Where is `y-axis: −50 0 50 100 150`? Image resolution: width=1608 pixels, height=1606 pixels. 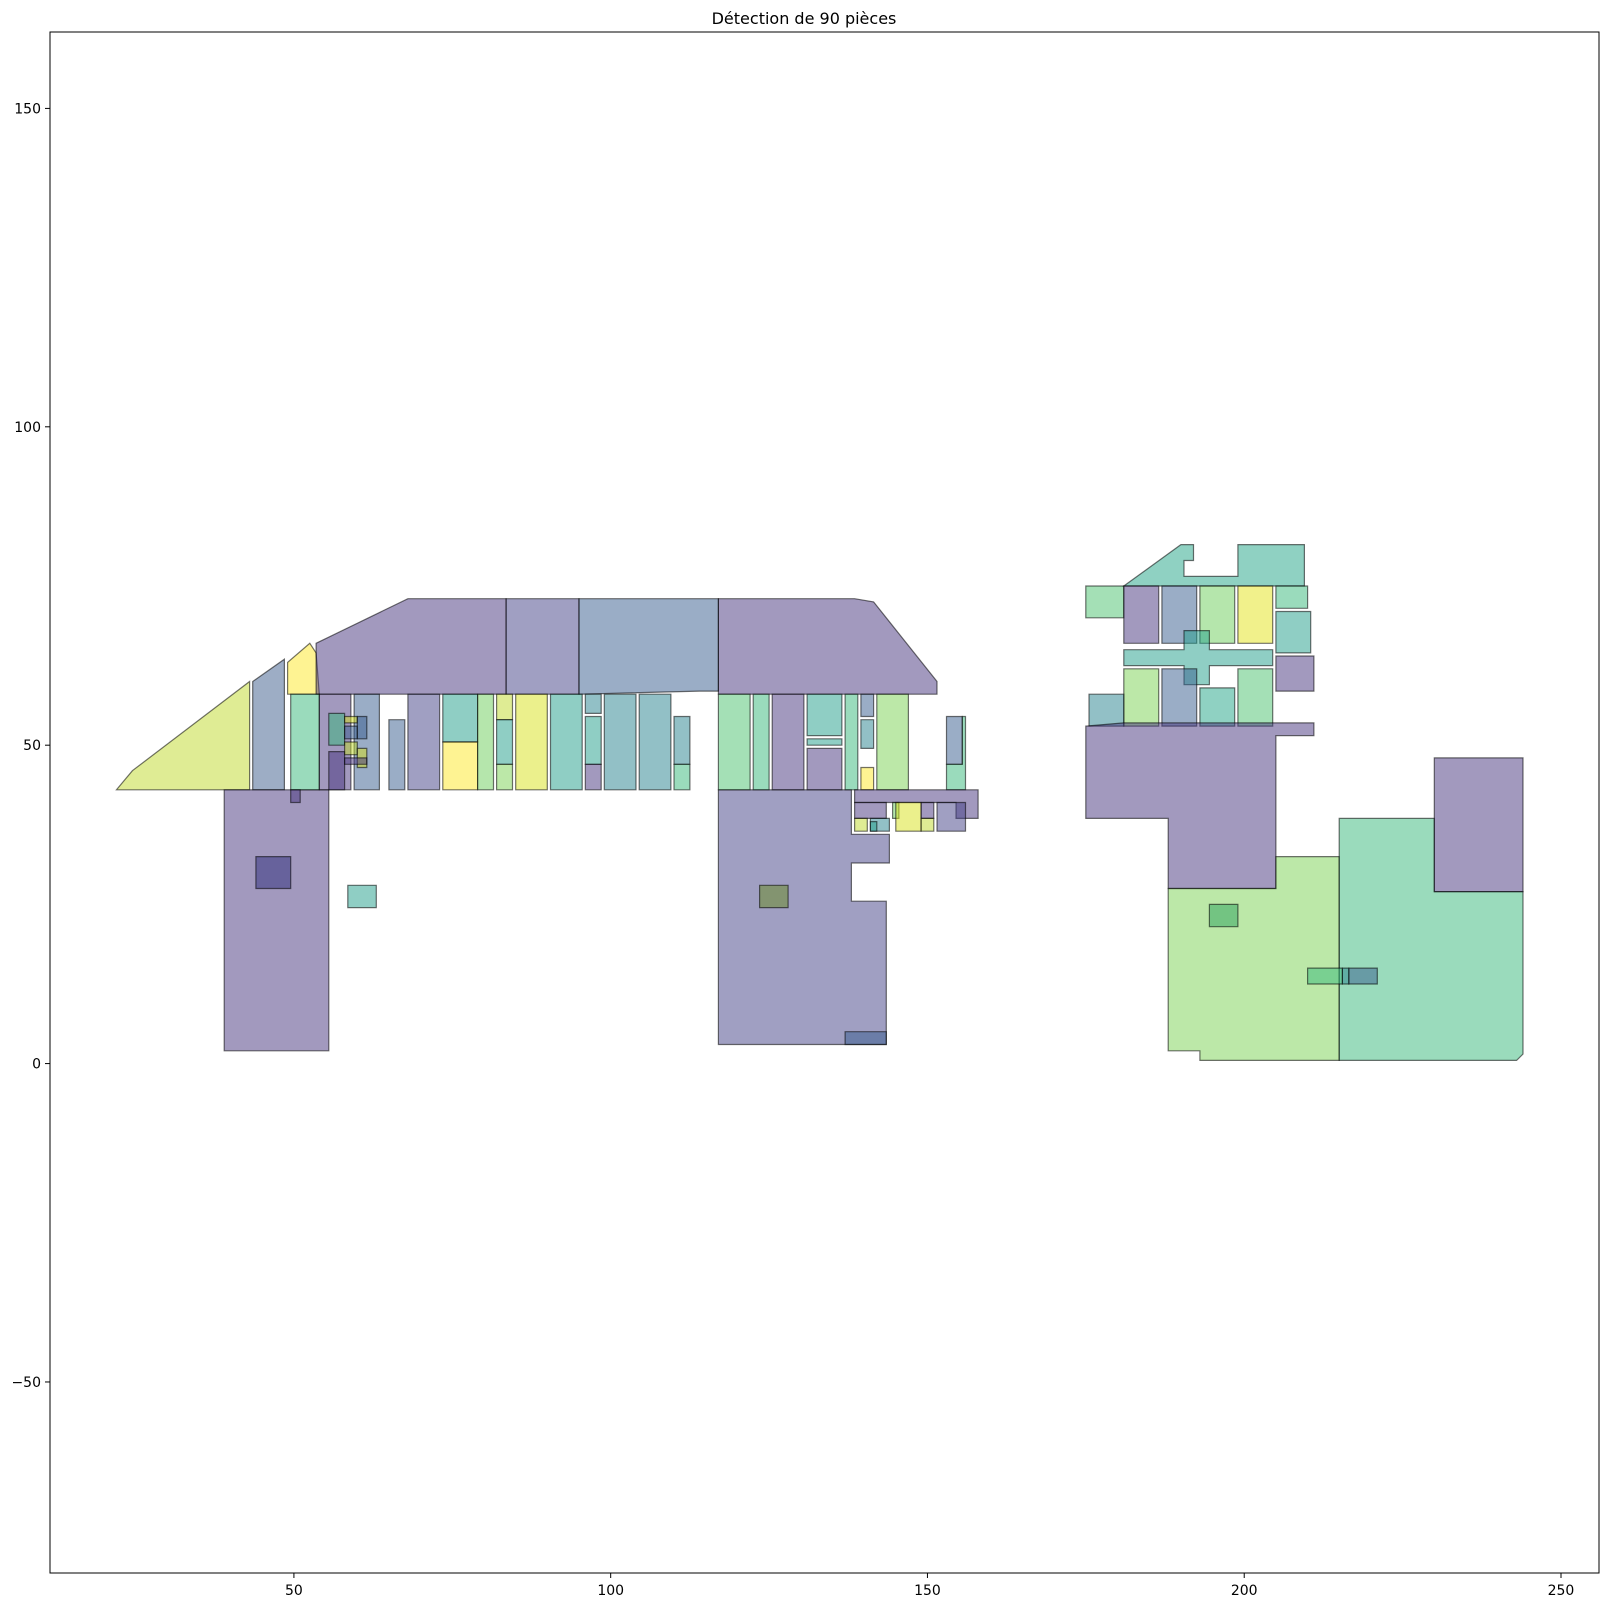 y-axis: −50 0 50 100 150 is located at coordinates (30, 746).